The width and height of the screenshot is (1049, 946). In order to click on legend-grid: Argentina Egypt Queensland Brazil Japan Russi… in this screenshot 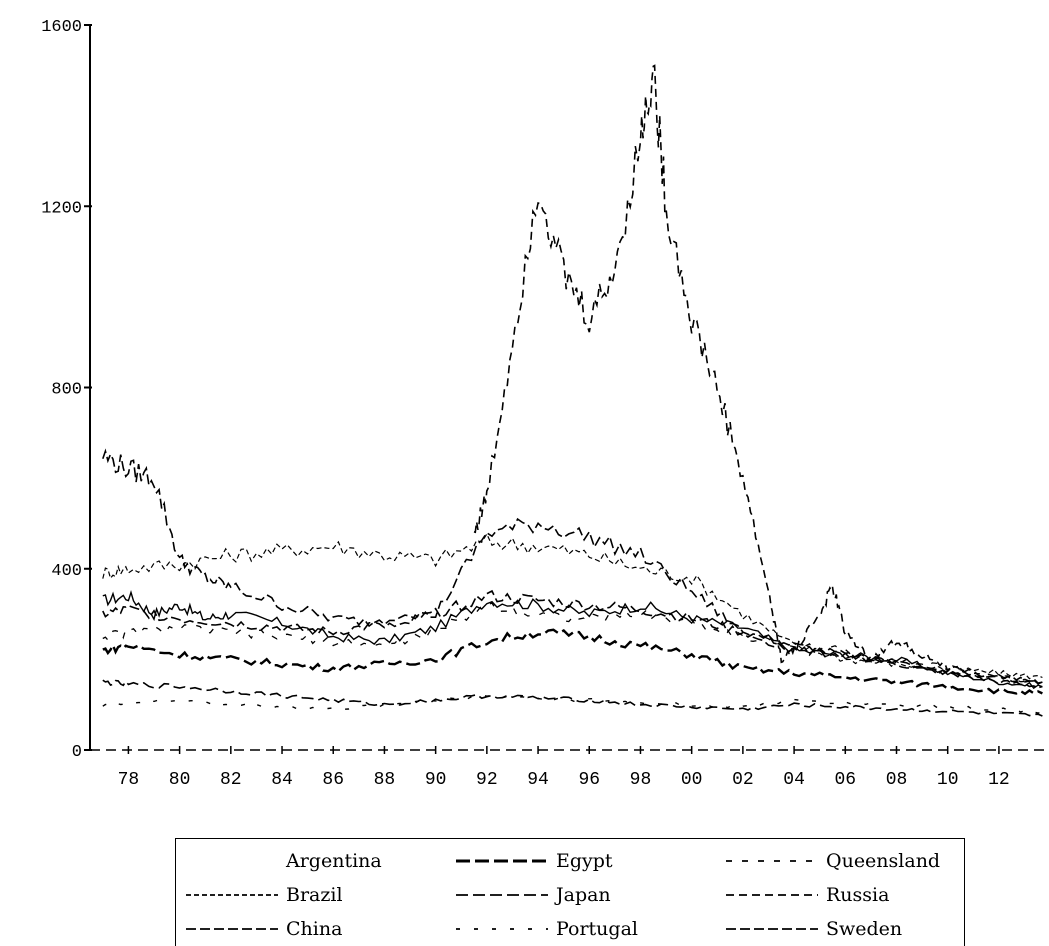, I will do `click(570, 895)`.